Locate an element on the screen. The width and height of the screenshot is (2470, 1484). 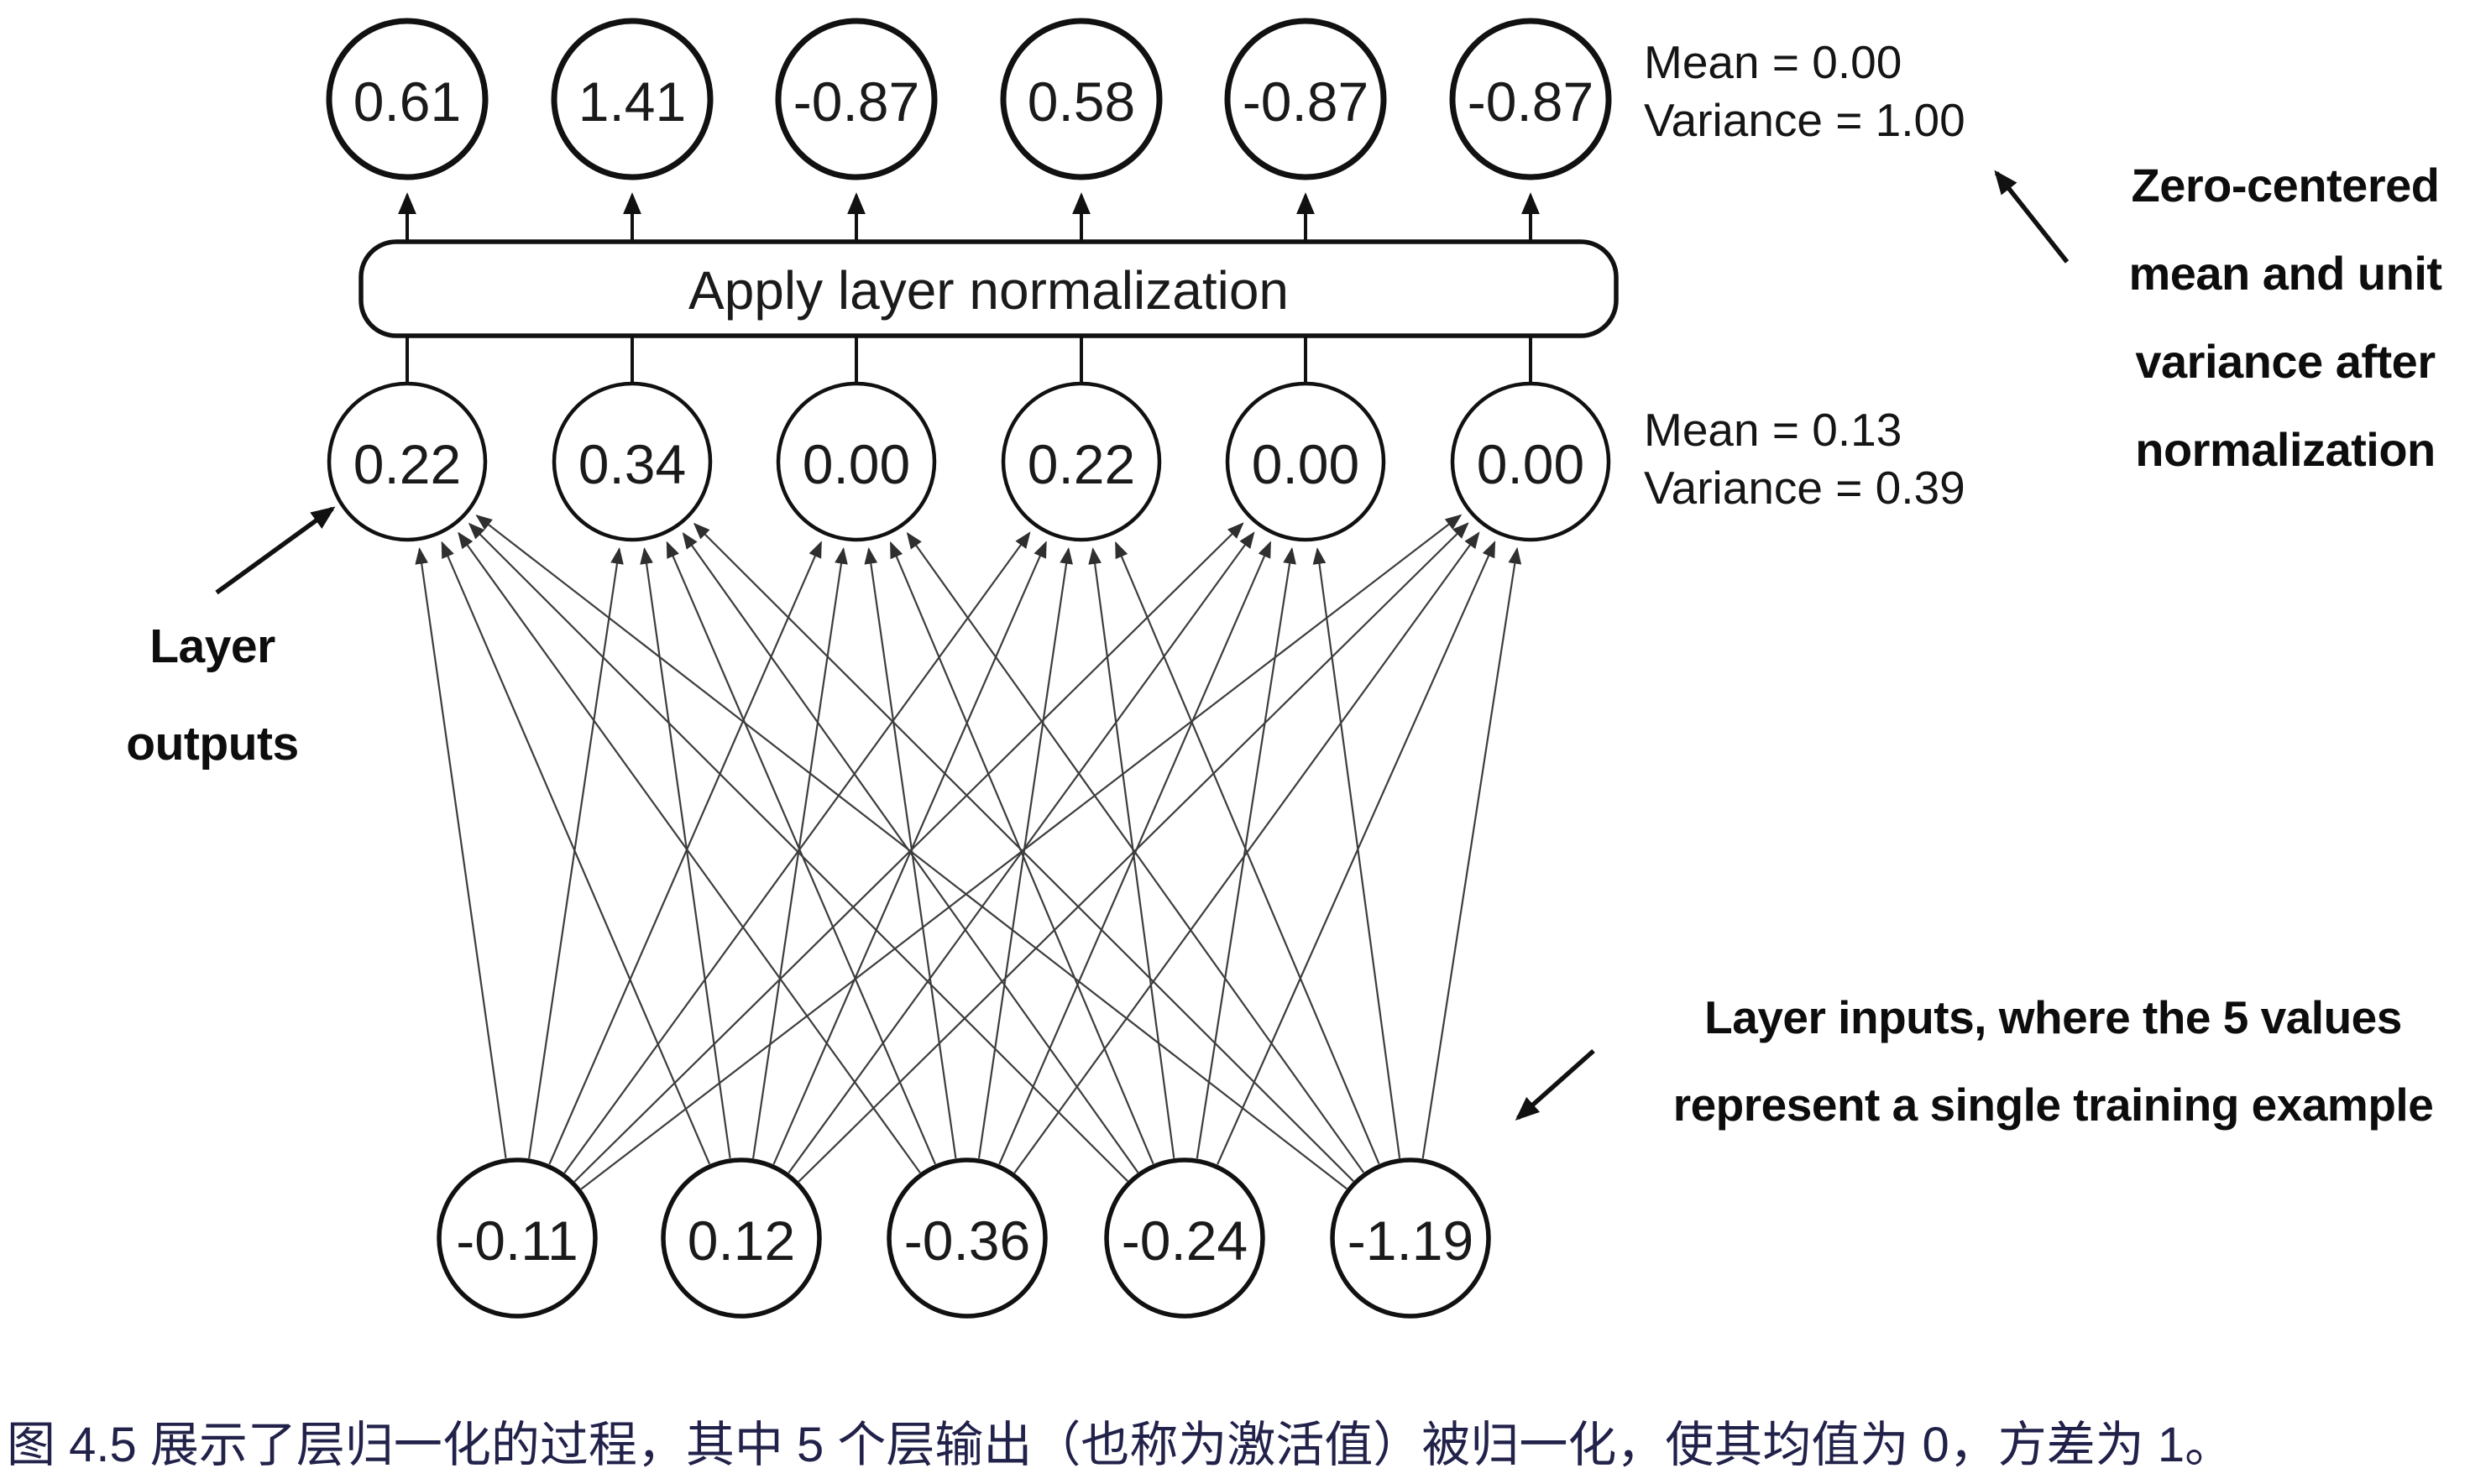
zero-centered-annotation-line: normalization is located at coordinates (2285, 449).